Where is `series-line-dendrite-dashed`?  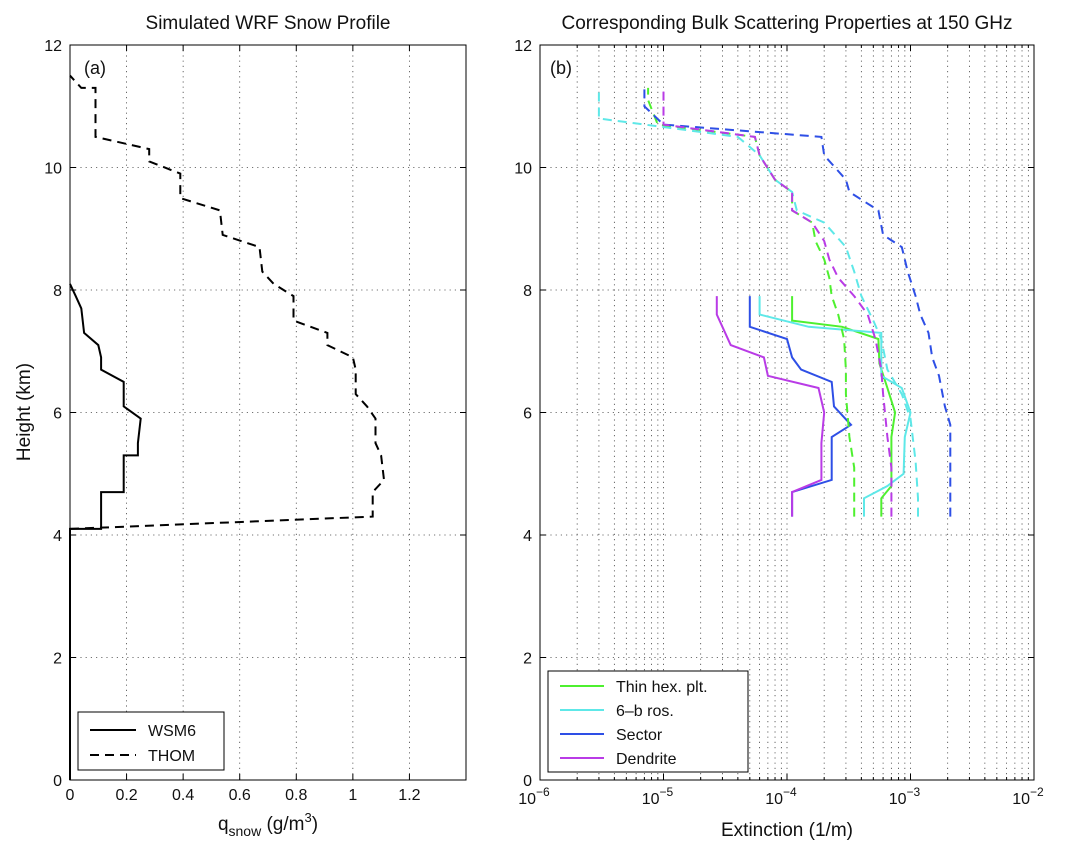
series-line-dendrite-dashed is located at coordinates (777, 302).